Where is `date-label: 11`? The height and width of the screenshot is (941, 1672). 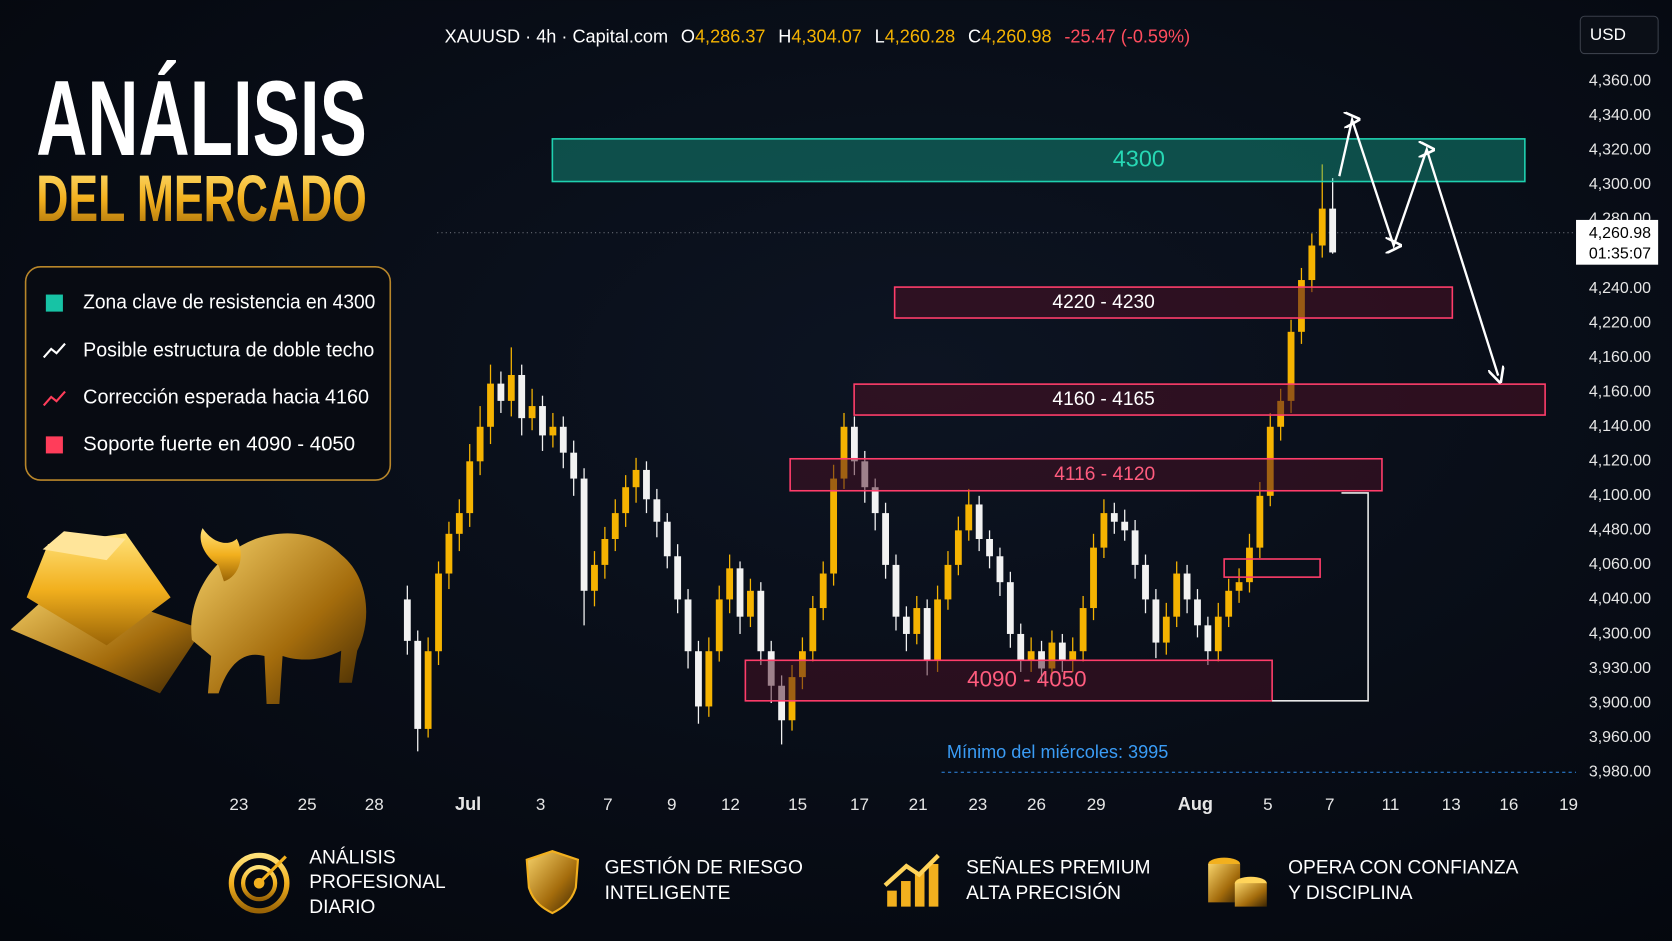
date-label: 11 is located at coordinates (1391, 804).